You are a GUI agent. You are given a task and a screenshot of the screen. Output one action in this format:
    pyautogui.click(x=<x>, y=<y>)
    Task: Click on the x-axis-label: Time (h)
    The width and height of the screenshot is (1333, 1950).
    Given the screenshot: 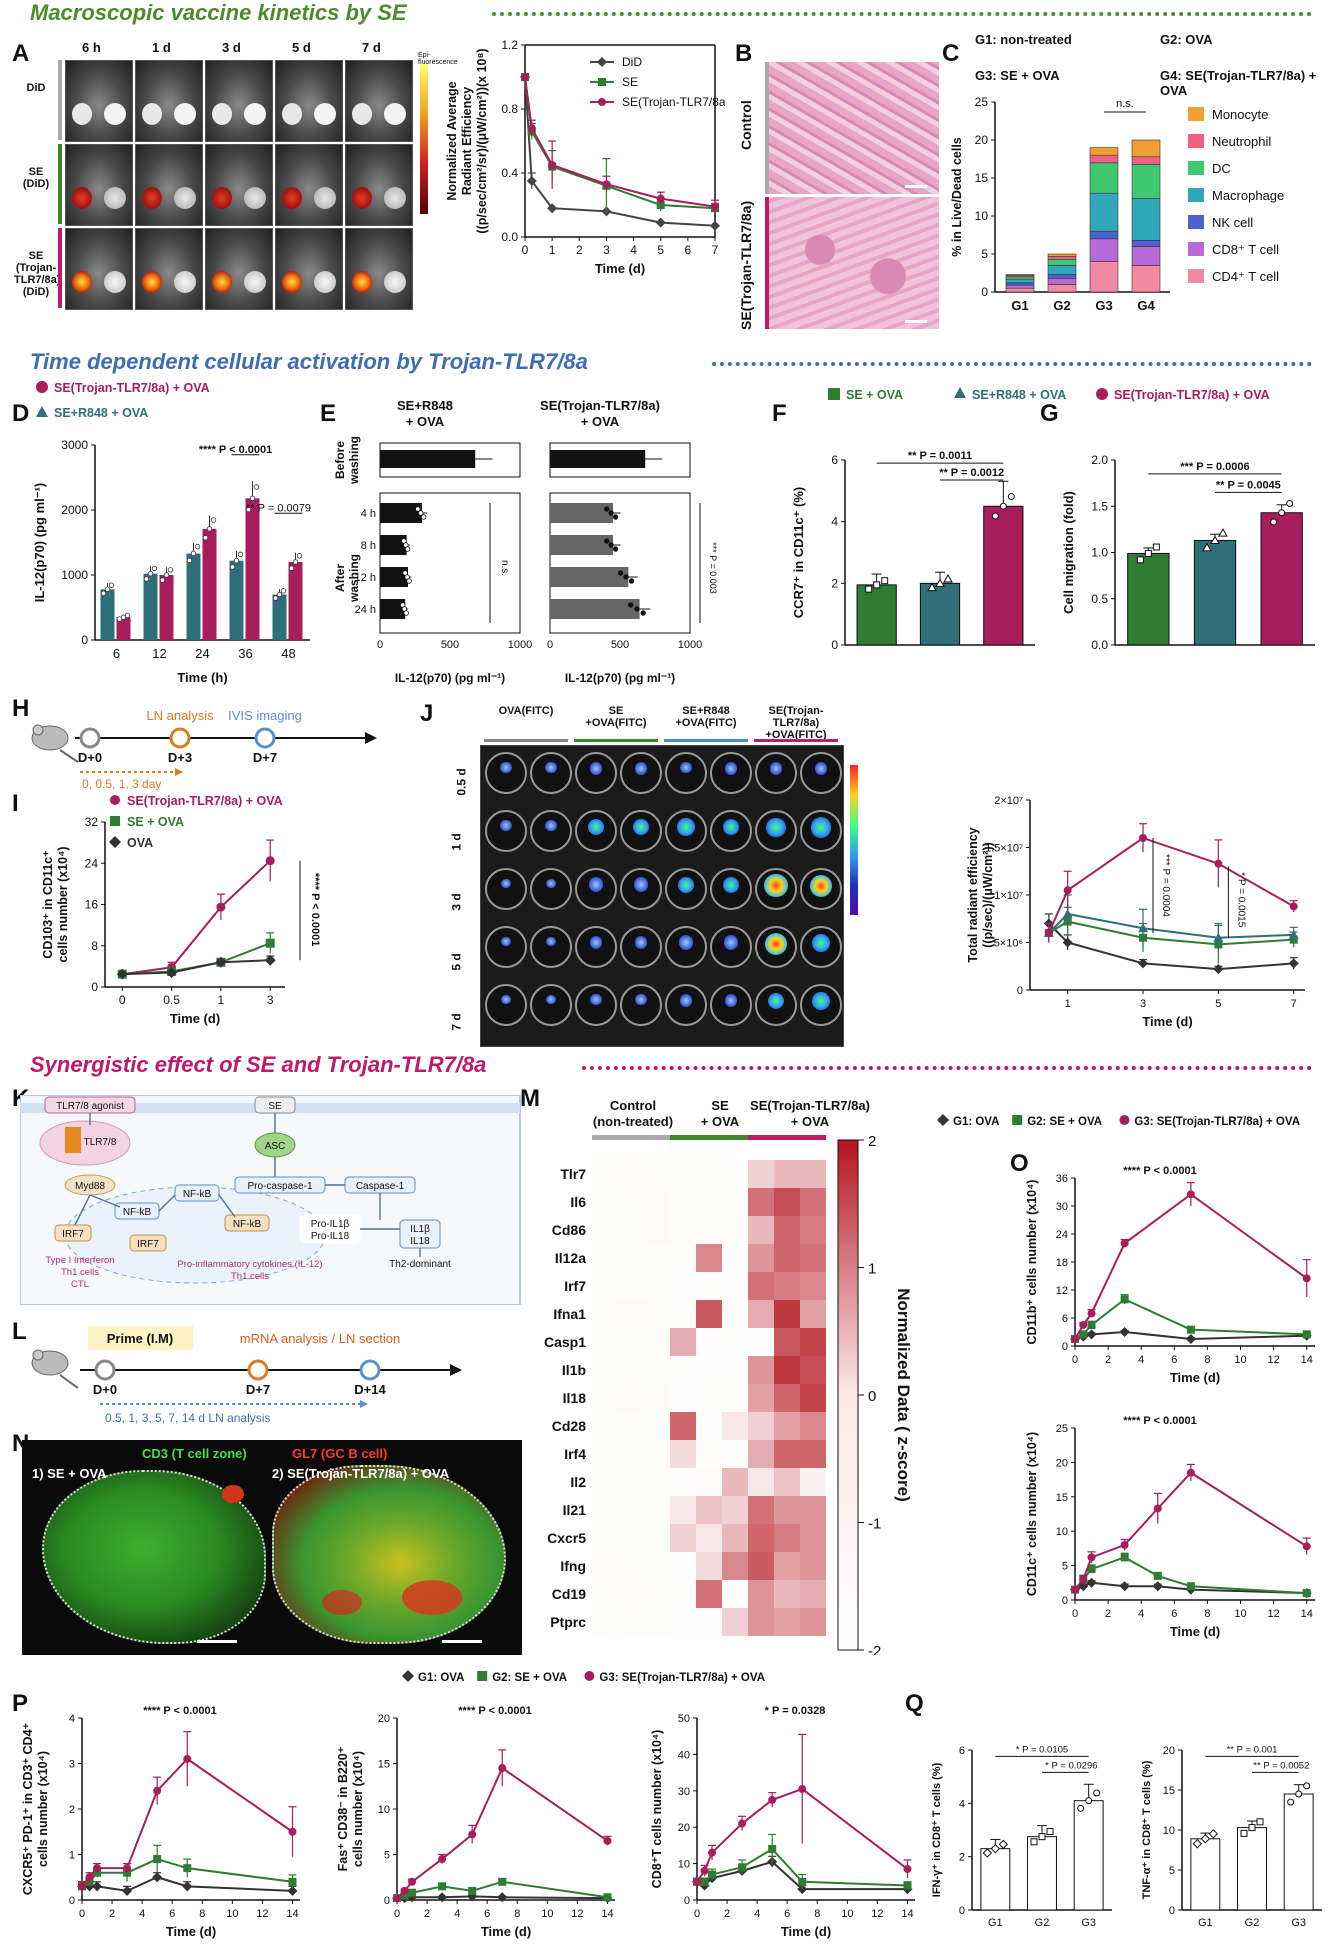 What is the action you would take?
    pyautogui.click(x=202, y=677)
    